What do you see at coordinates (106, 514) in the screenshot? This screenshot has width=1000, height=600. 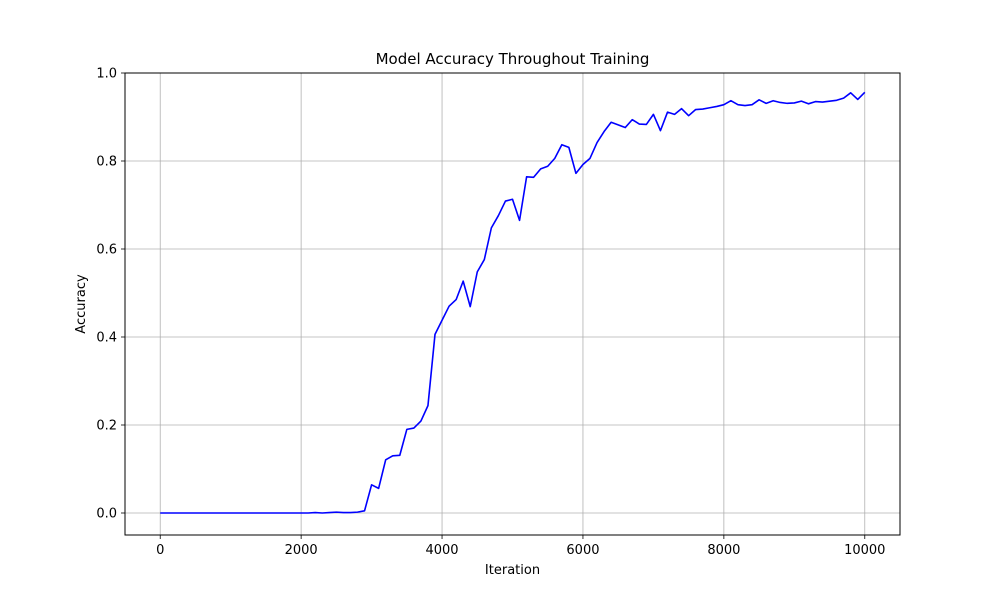 I see `y-tick-label: 0.0` at bounding box center [106, 514].